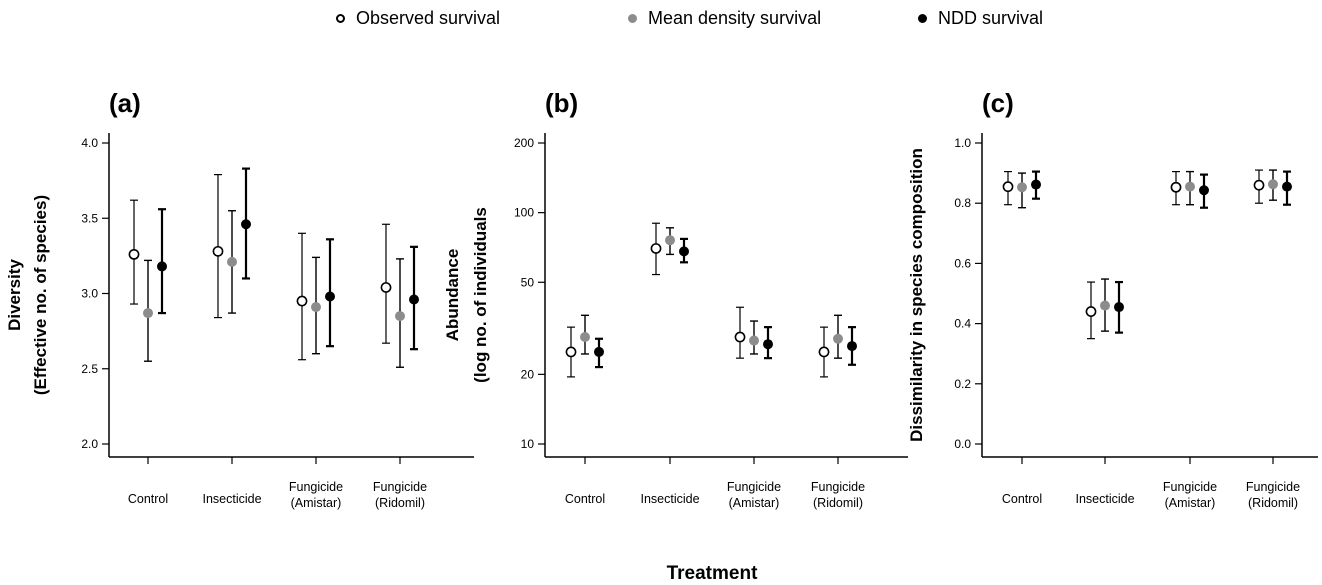 Image resolution: width=1322 pixels, height=585 pixels. What do you see at coordinates (89, 294) in the screenshot?
I see `y-tick-label: 3.0` at bounding box center [89, 294].